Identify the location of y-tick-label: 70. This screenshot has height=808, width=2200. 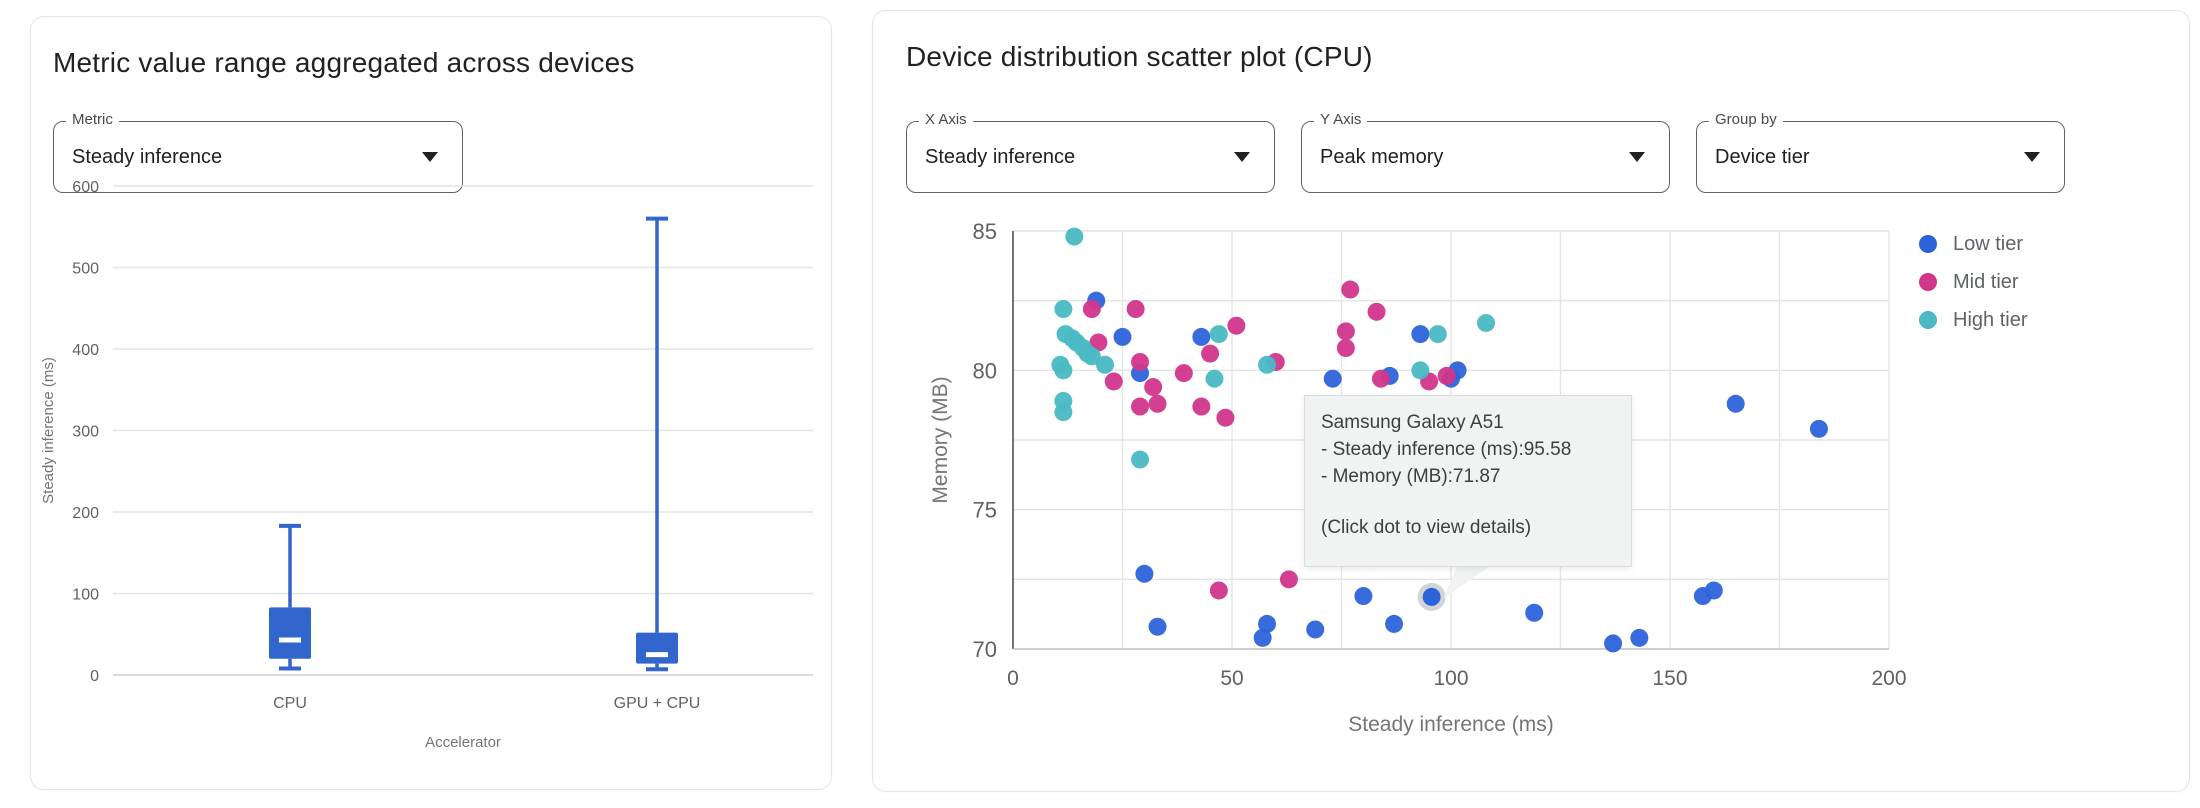
(985, 649).